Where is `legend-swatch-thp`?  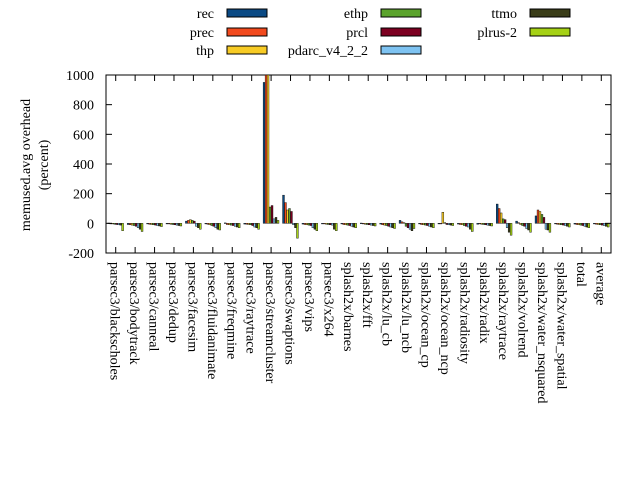
legend-swatch-thp is located at coordinates (247, 50).